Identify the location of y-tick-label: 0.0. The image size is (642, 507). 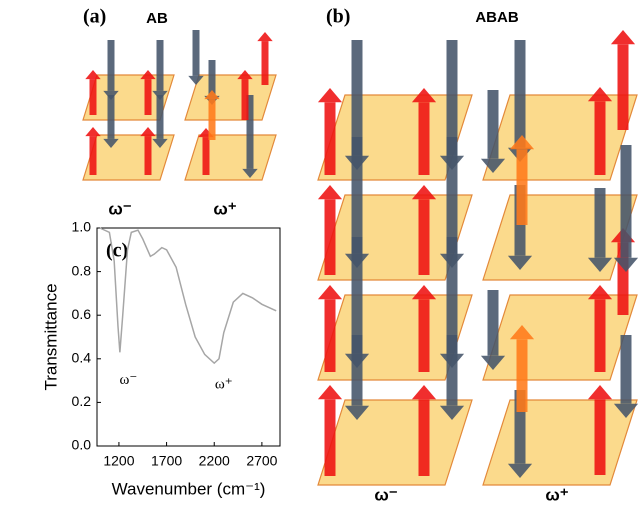
(82, 445).